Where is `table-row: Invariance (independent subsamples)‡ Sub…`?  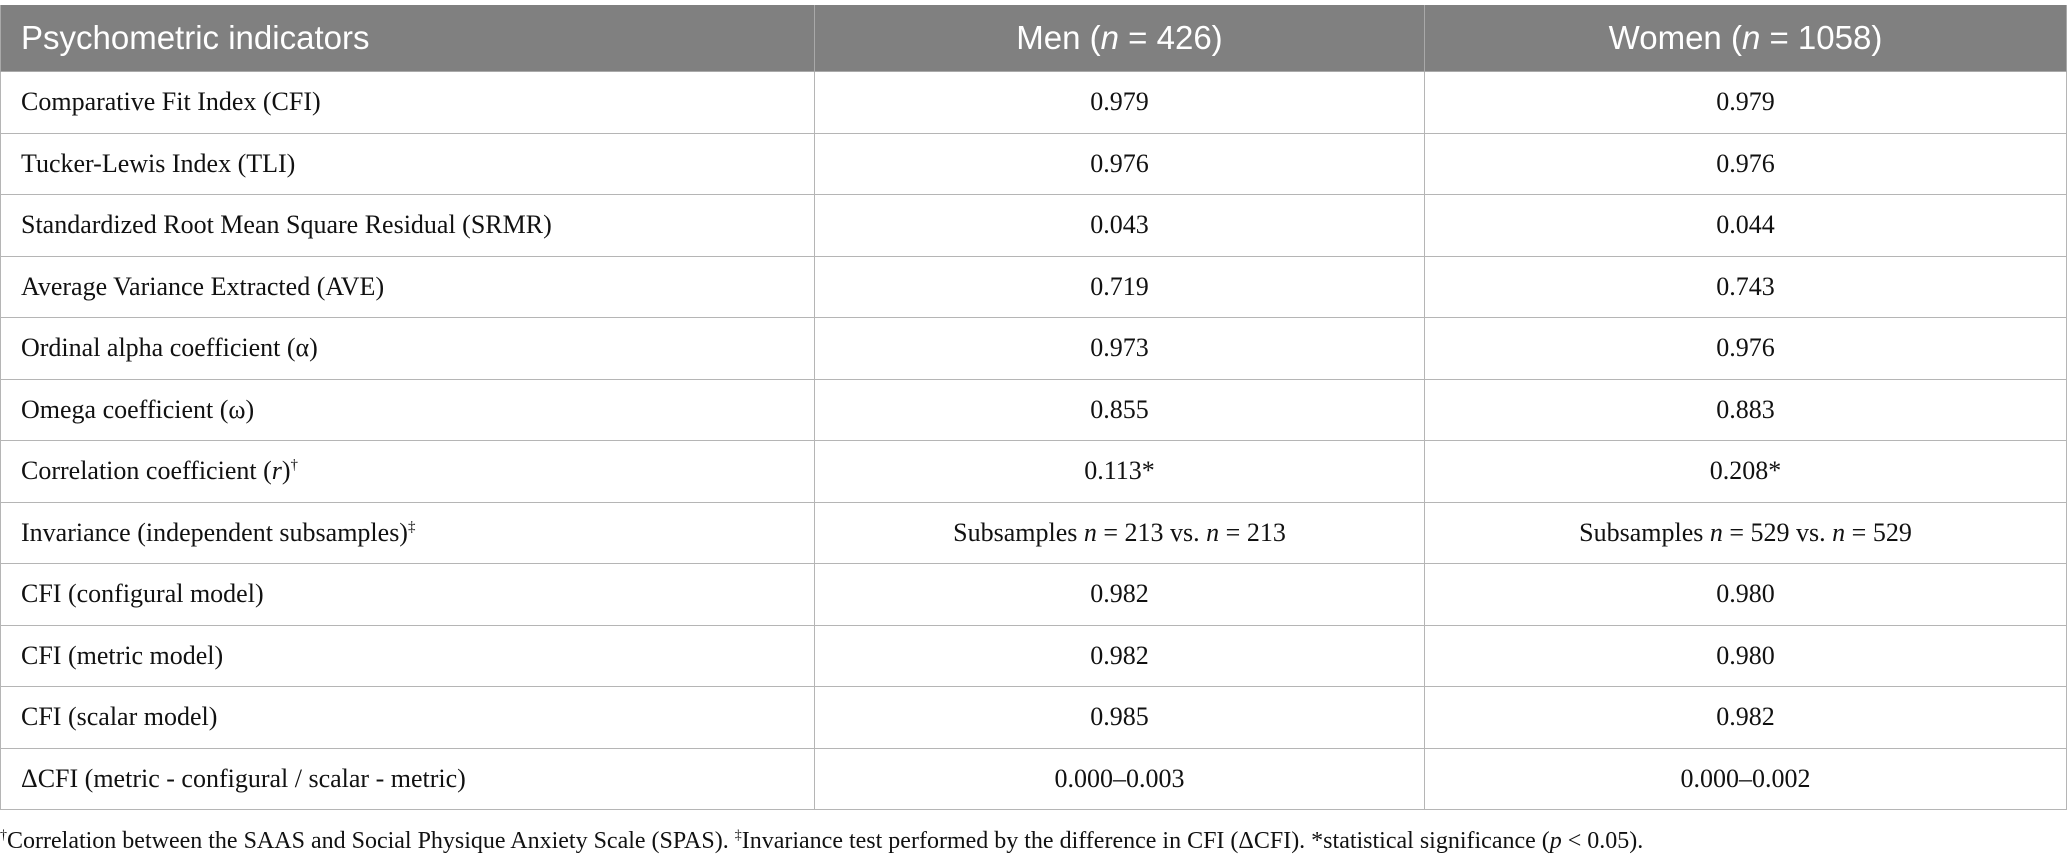 table-row: Invariance (independent subsamples)‡ Sub… is located at coordinates (1033, 532).